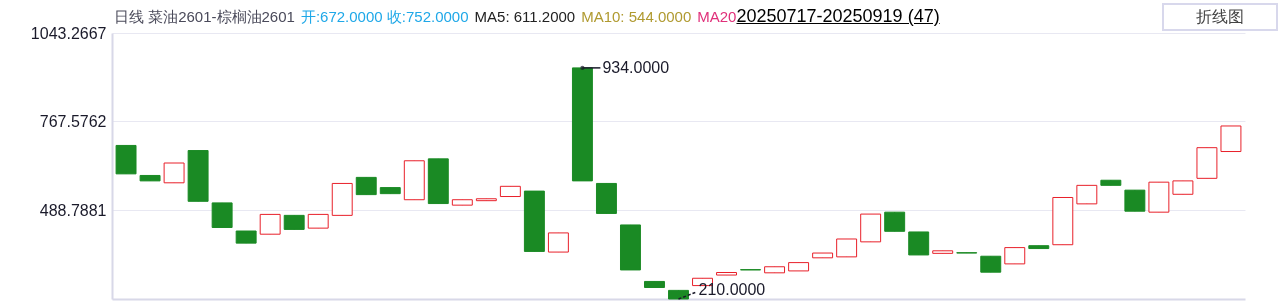 This screenshot has width=1283, height=304. What do you see at coordinates (838, 16) in the screenshot?
I see `text: 20250717-20250919 (47)` at bounding box center [838, 16].